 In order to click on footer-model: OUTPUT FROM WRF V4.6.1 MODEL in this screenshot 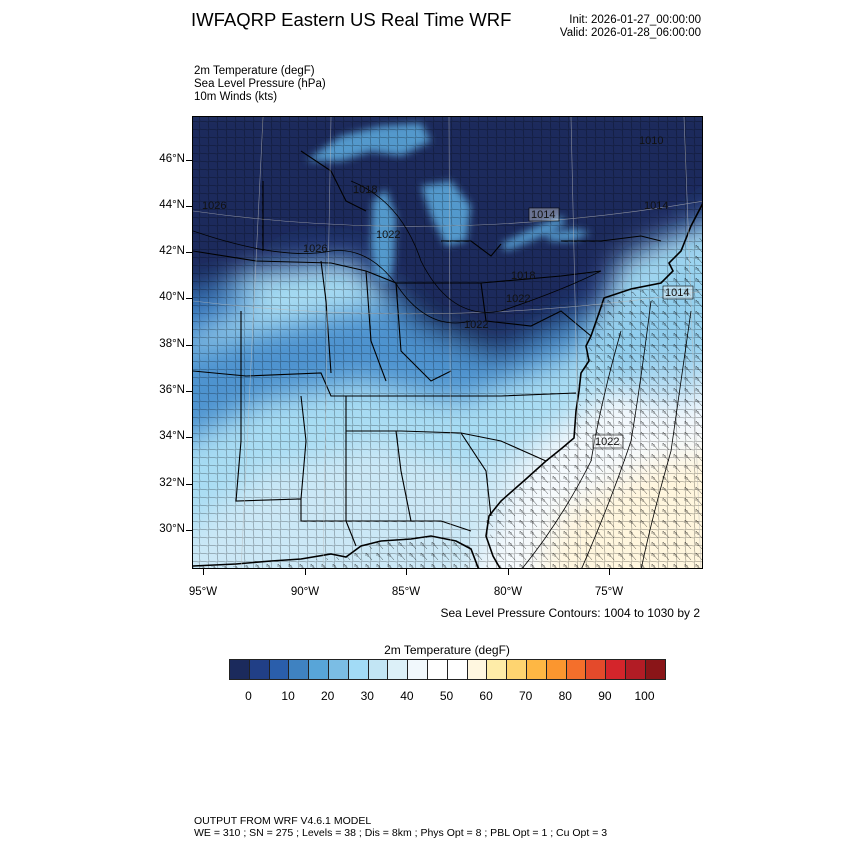, I will do `click(283, 821)`.